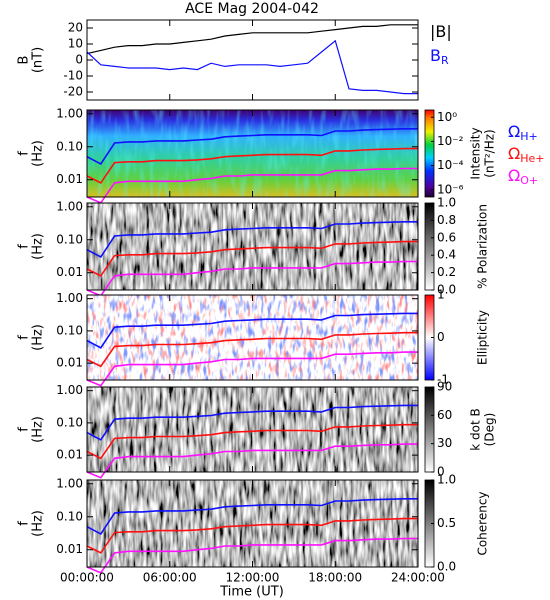 The height and width of the screenshot is (600, 550). I want to click on colorbar-tick-label: 60, so click(444, 415).